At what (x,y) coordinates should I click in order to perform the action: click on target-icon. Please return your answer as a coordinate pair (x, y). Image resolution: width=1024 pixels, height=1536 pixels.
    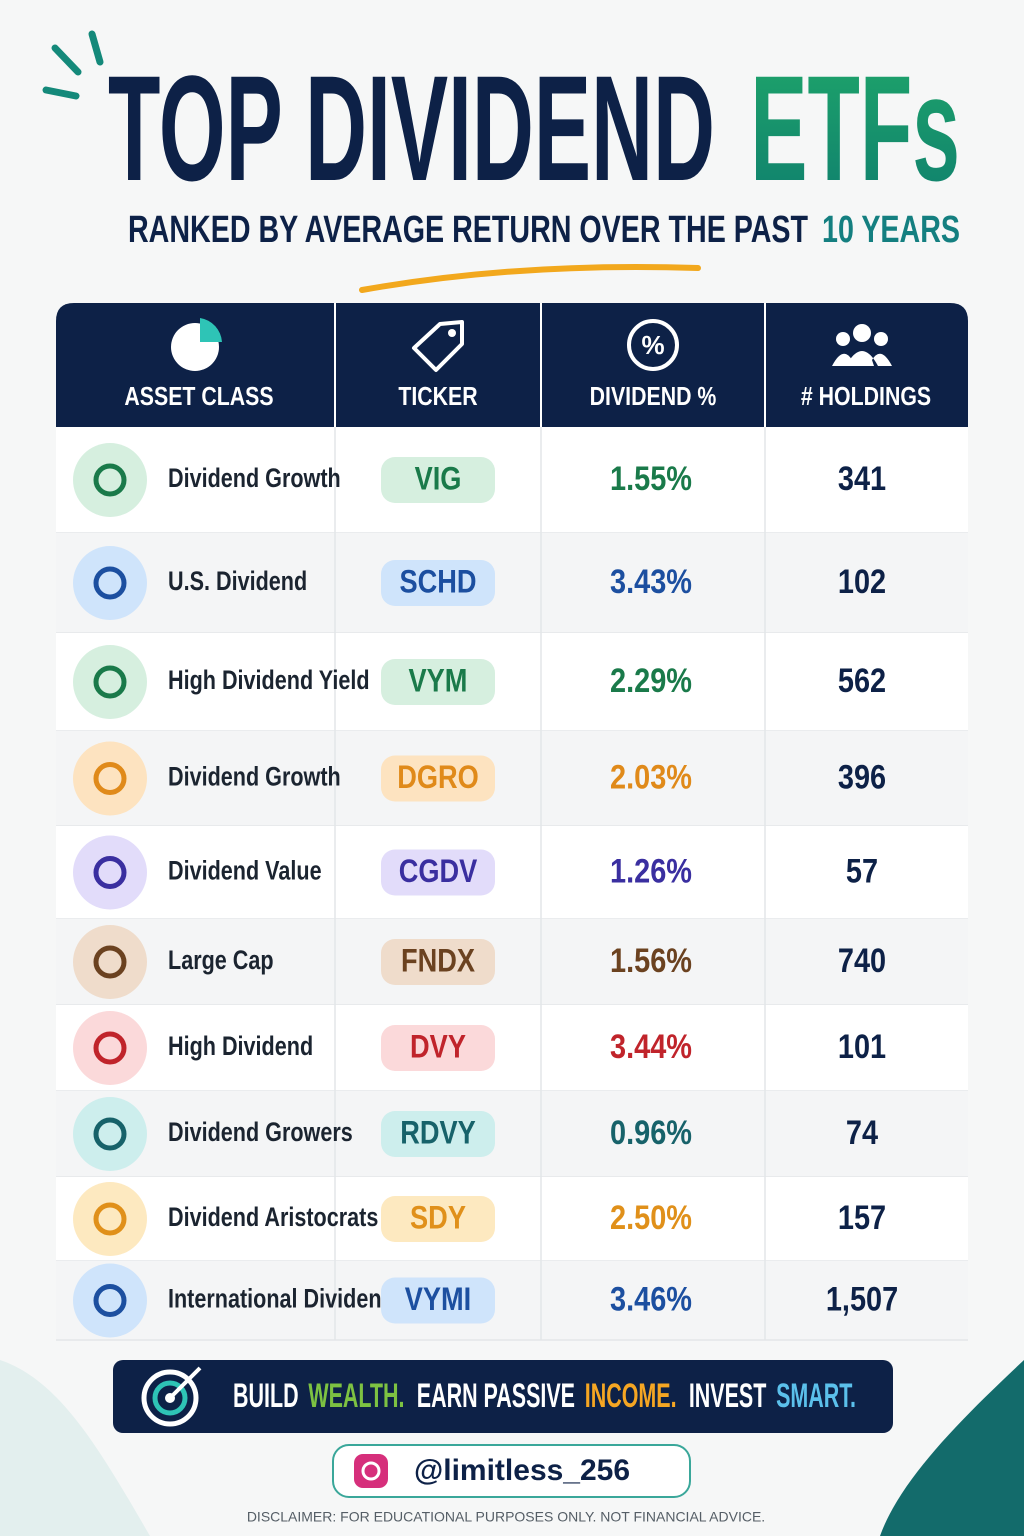
    Looking at the image, I should click on (171, 1396).